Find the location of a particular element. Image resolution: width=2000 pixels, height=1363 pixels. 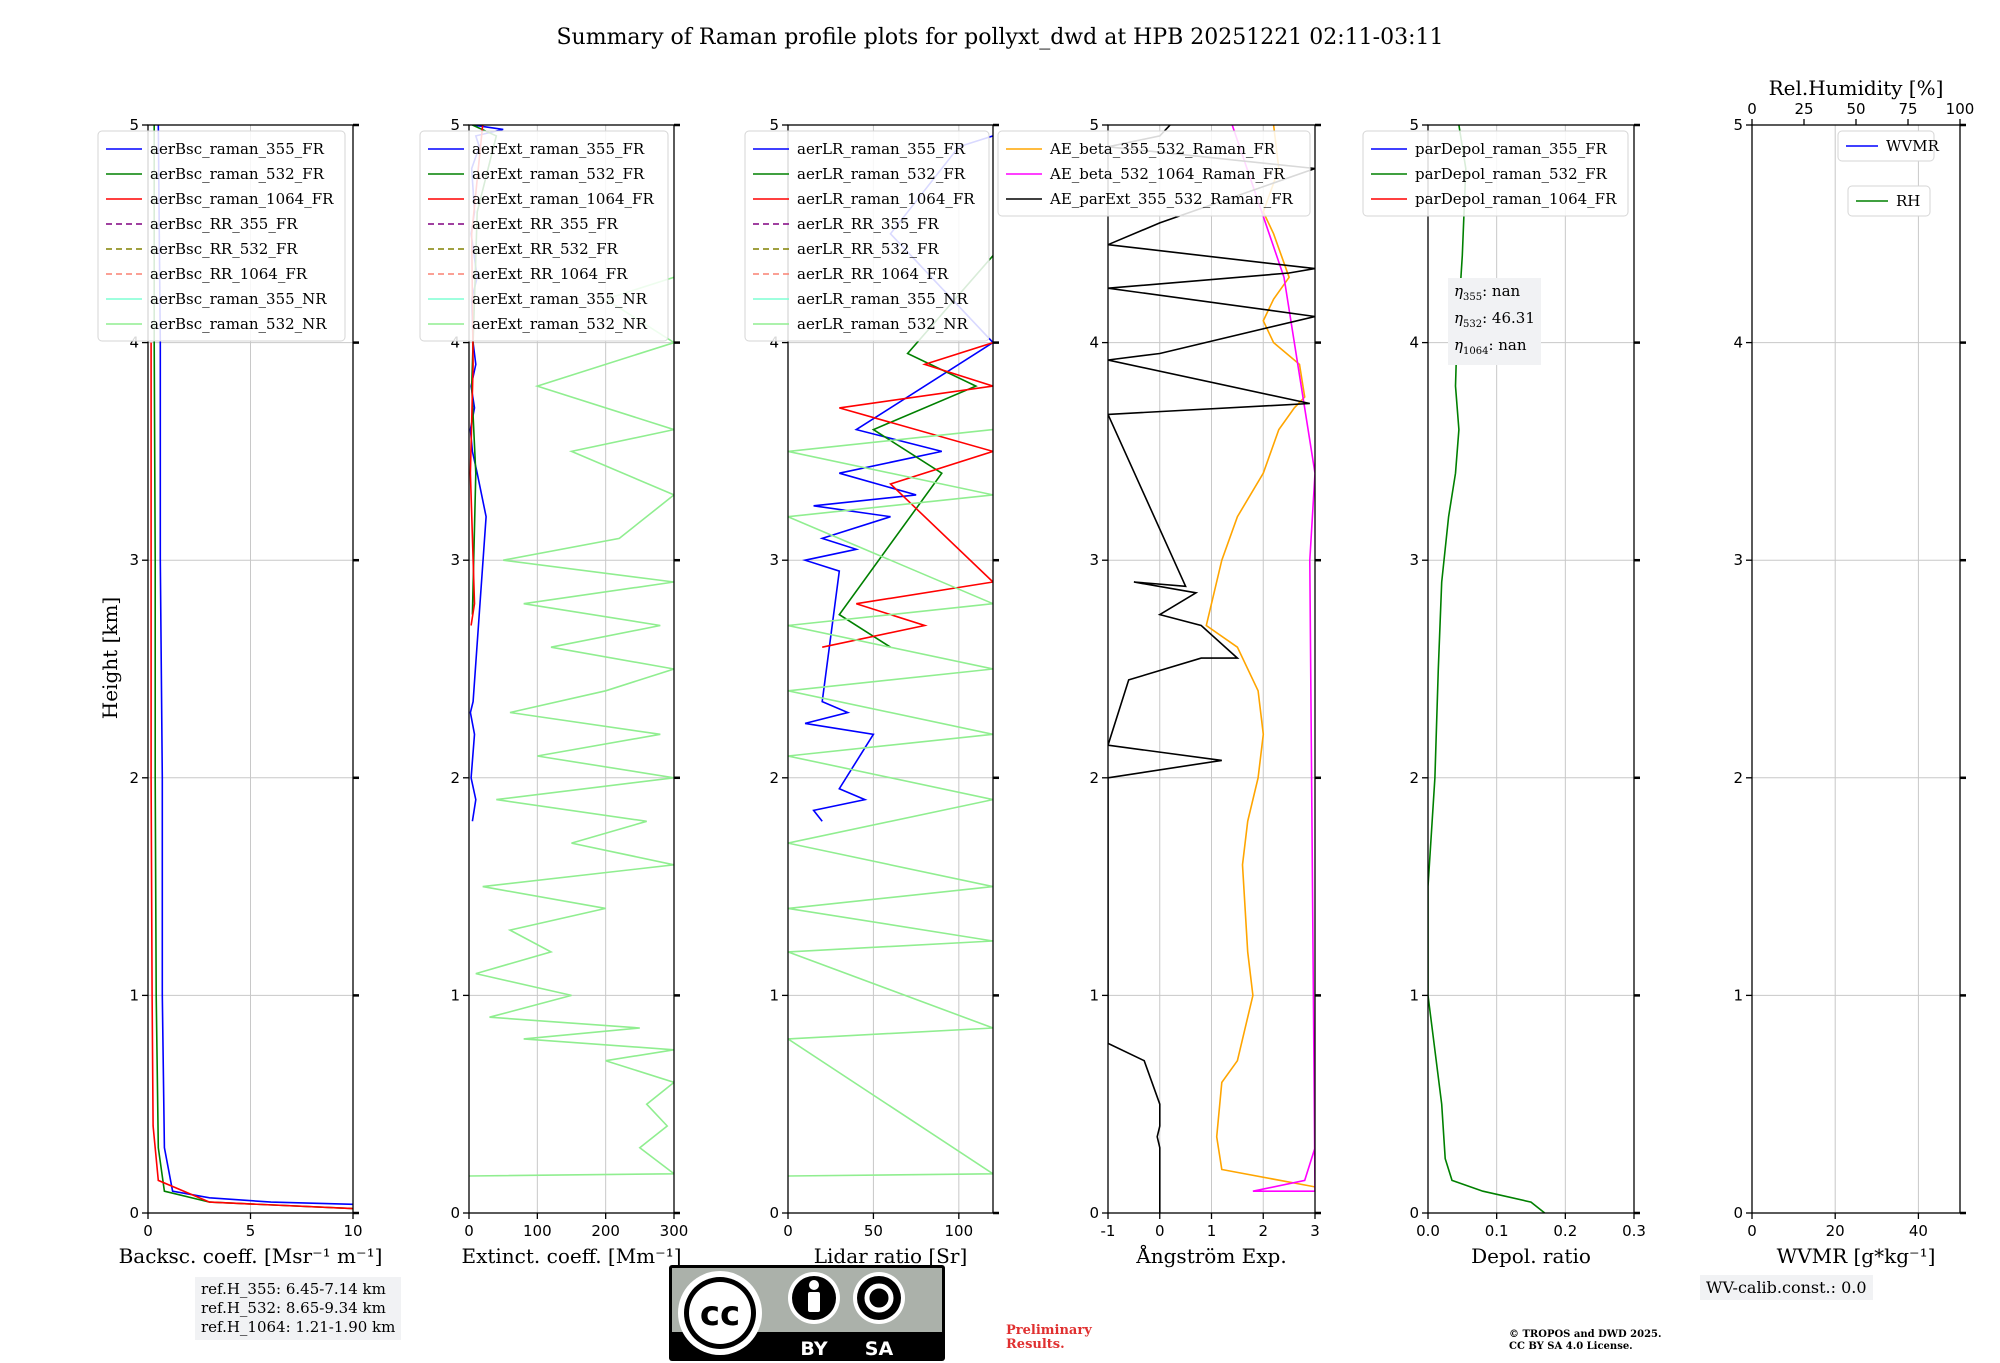

xlabel-depol: Depol. ratio is located at coordinates (1531, 1256).